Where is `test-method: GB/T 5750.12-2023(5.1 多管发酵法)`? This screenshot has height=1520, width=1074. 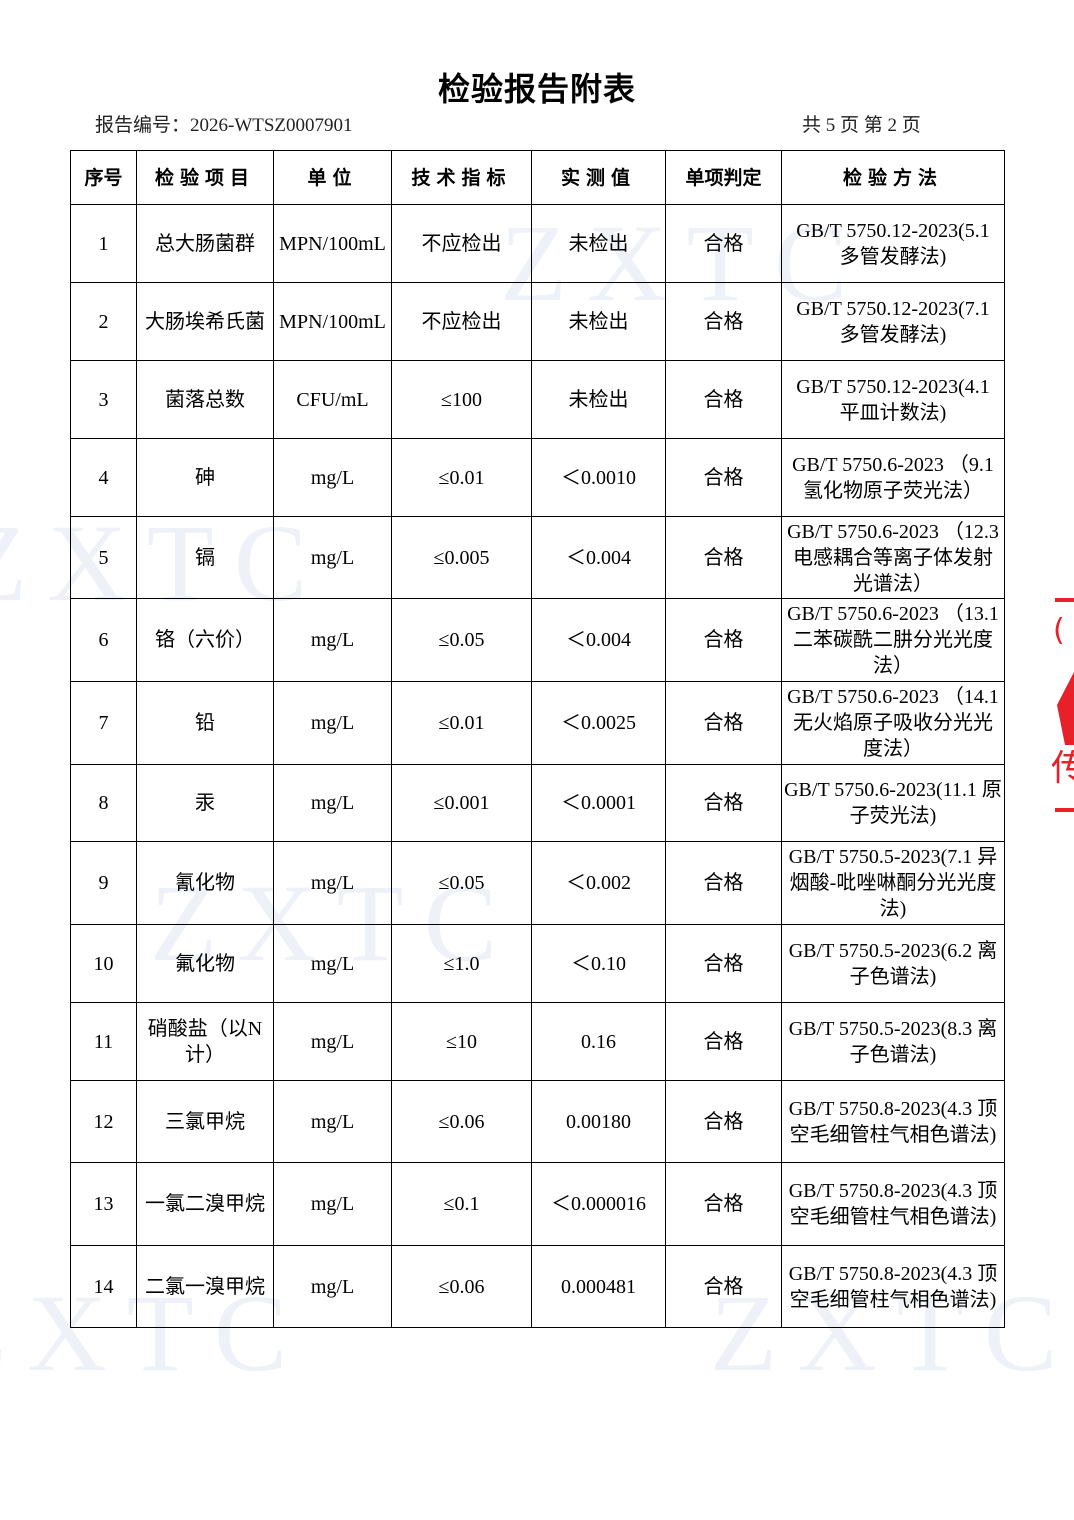 test-method: GB/T 5750.12-2023(5.1 多管发酵法) is located at coordinates (893, 243).